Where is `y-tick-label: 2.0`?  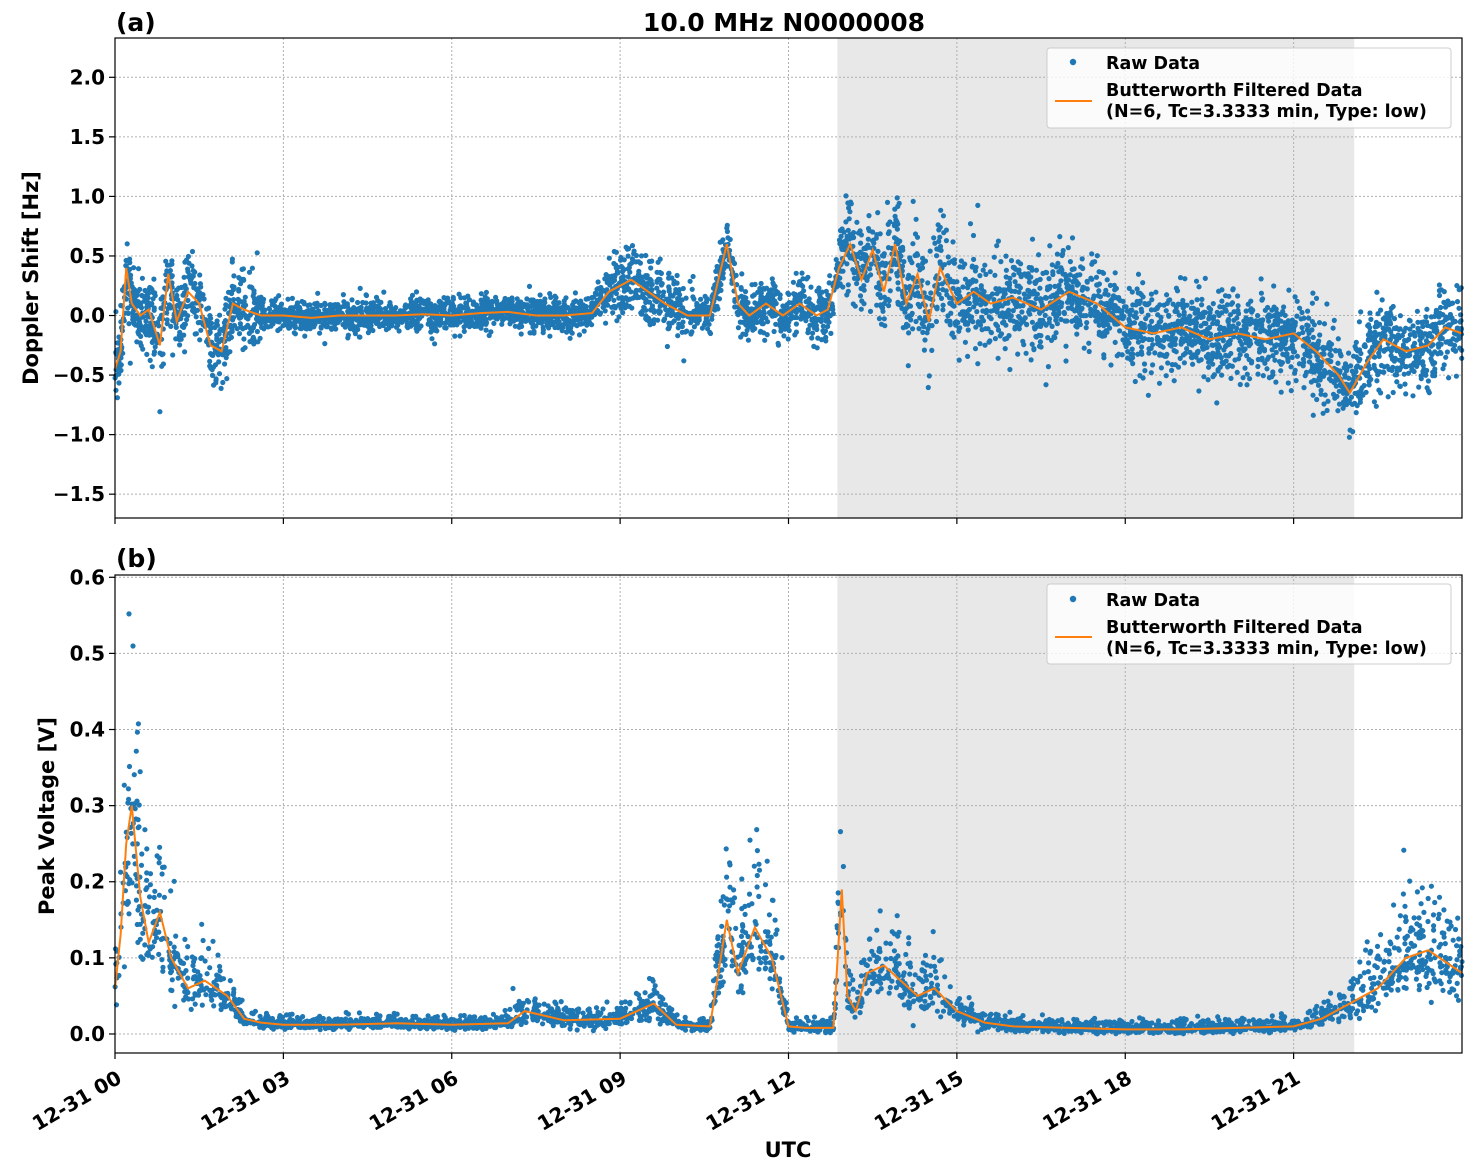
y-tick-label: 2.0 is located at coordinates (87, 77).